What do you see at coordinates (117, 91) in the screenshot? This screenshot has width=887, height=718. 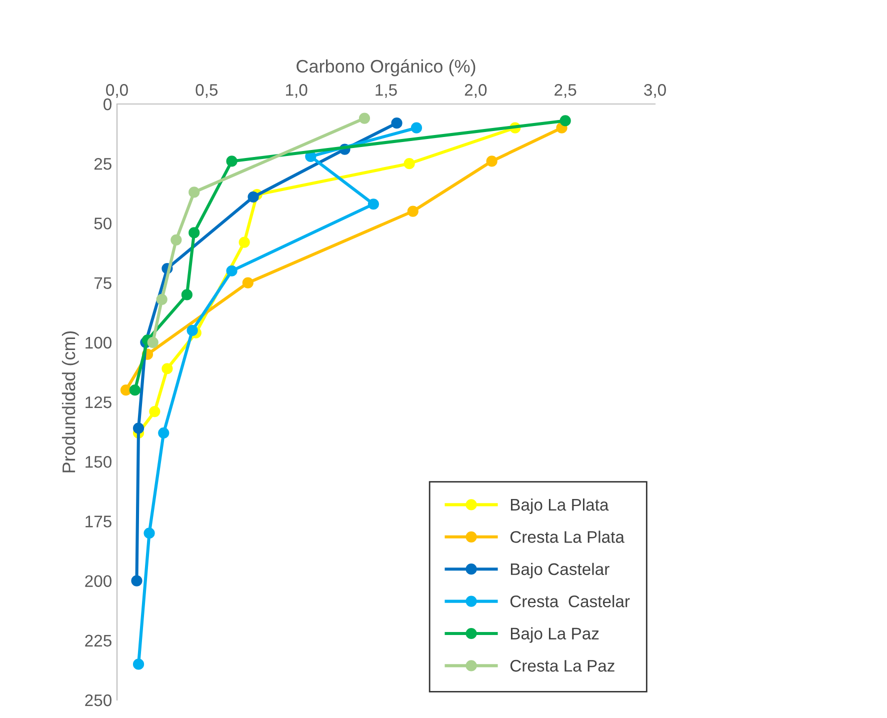 I see `x-tick-label: 0,0` at bounding box center [117, 91].